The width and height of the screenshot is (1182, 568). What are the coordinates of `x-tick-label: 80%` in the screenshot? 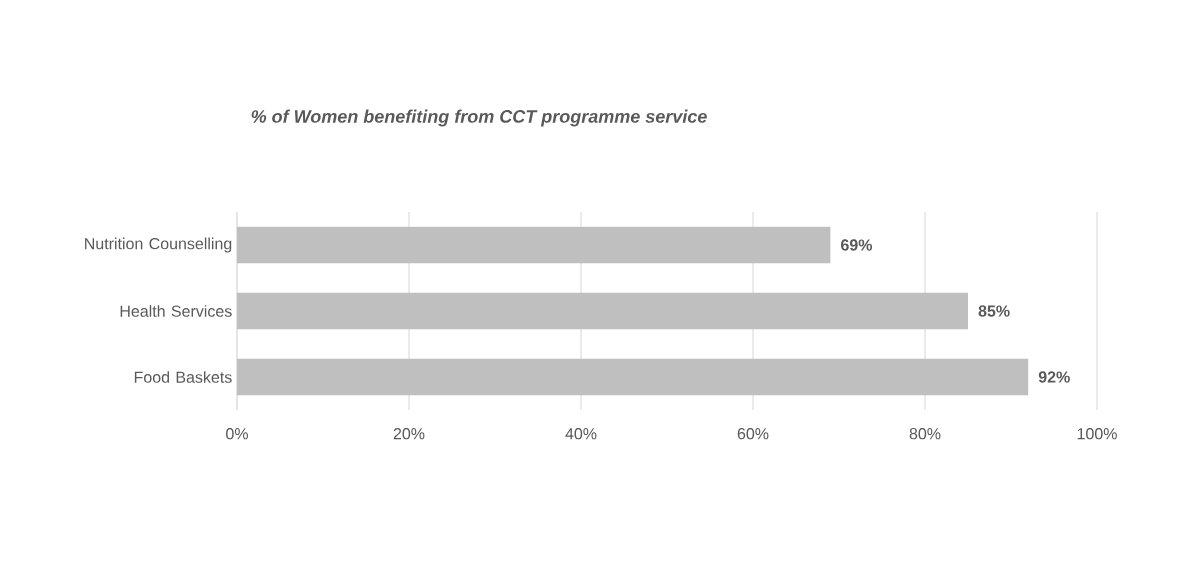 It's located at (925, 434).